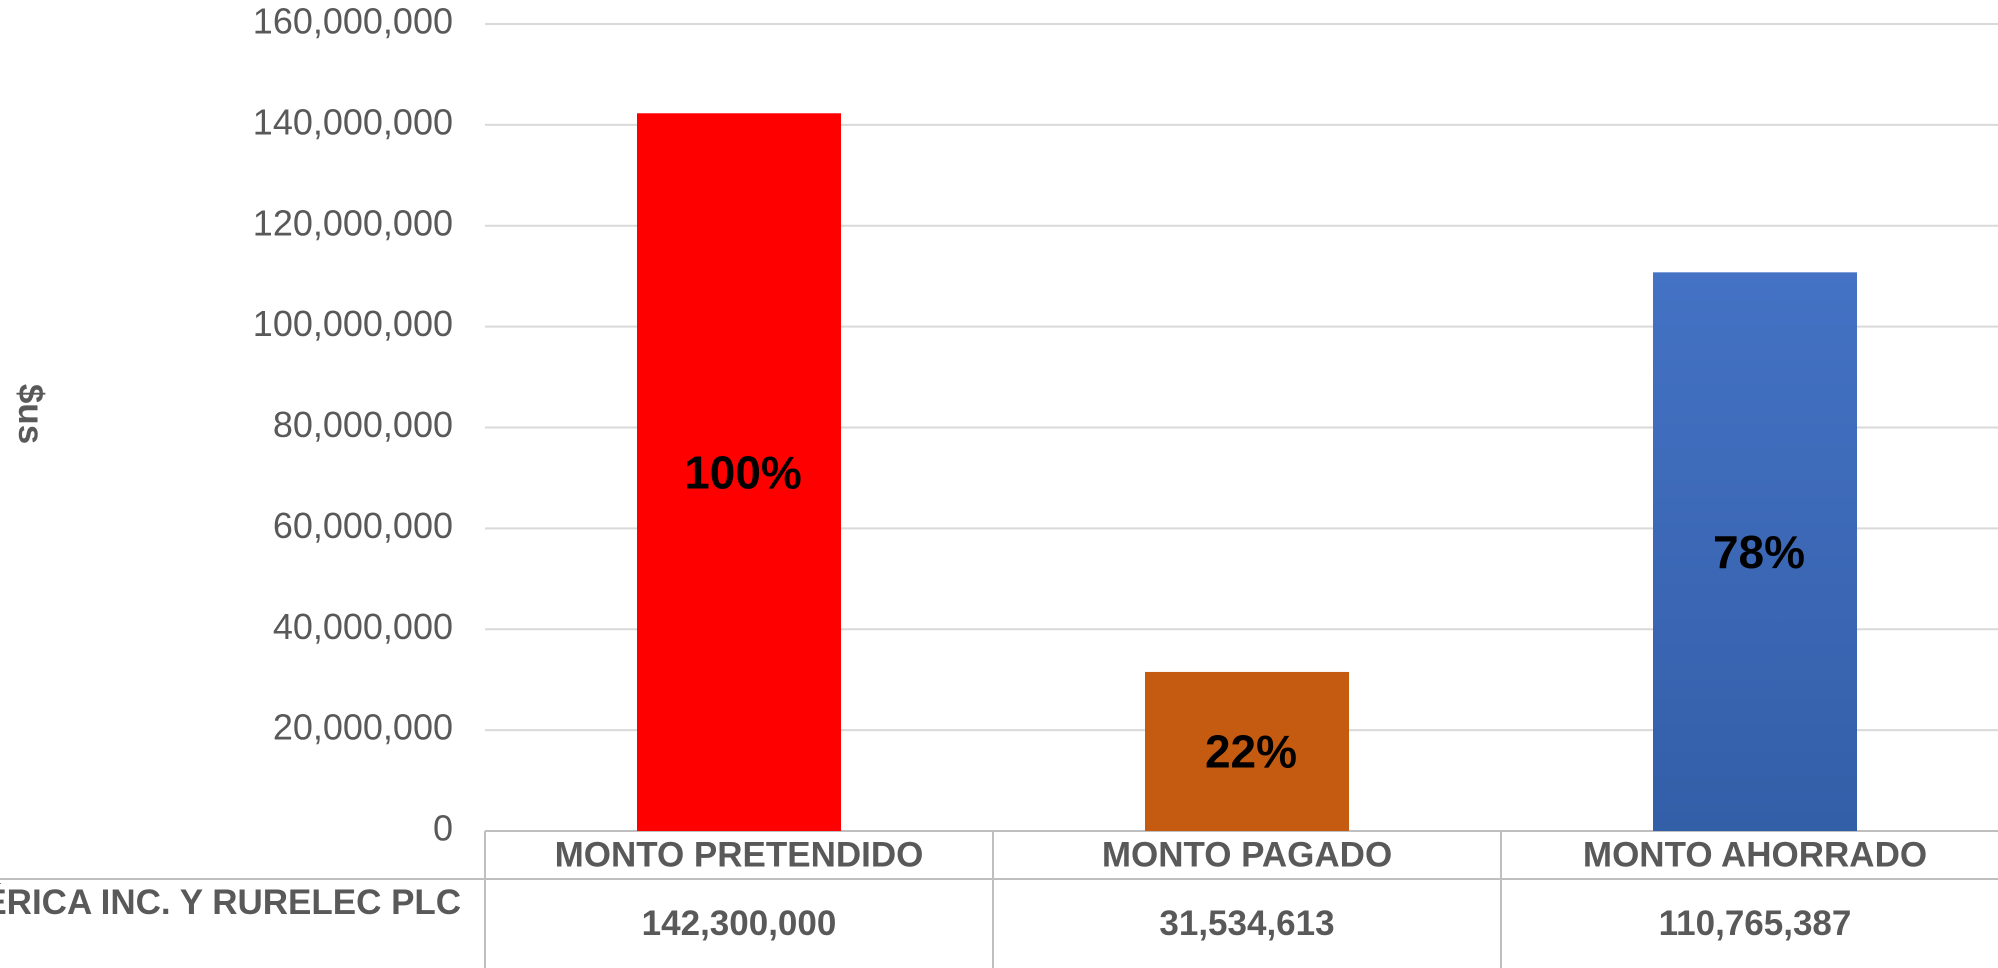 The image size is (1998, 968). What do you see at coordinates (1246, 923) in the screenshot?
I see `table-value: 31,534,613` at bounding box center [1246, 923].